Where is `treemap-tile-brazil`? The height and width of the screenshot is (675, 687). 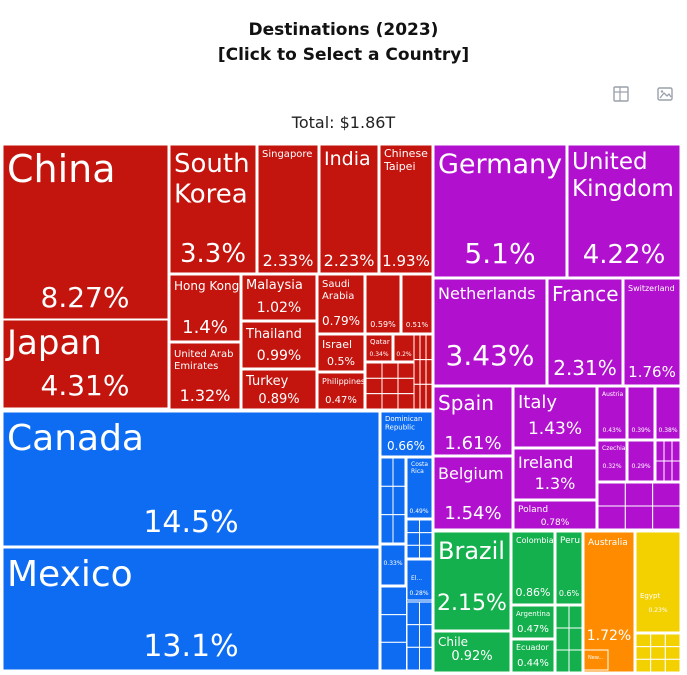
treemap-tile-brazil is located at coordinates (472, 581).